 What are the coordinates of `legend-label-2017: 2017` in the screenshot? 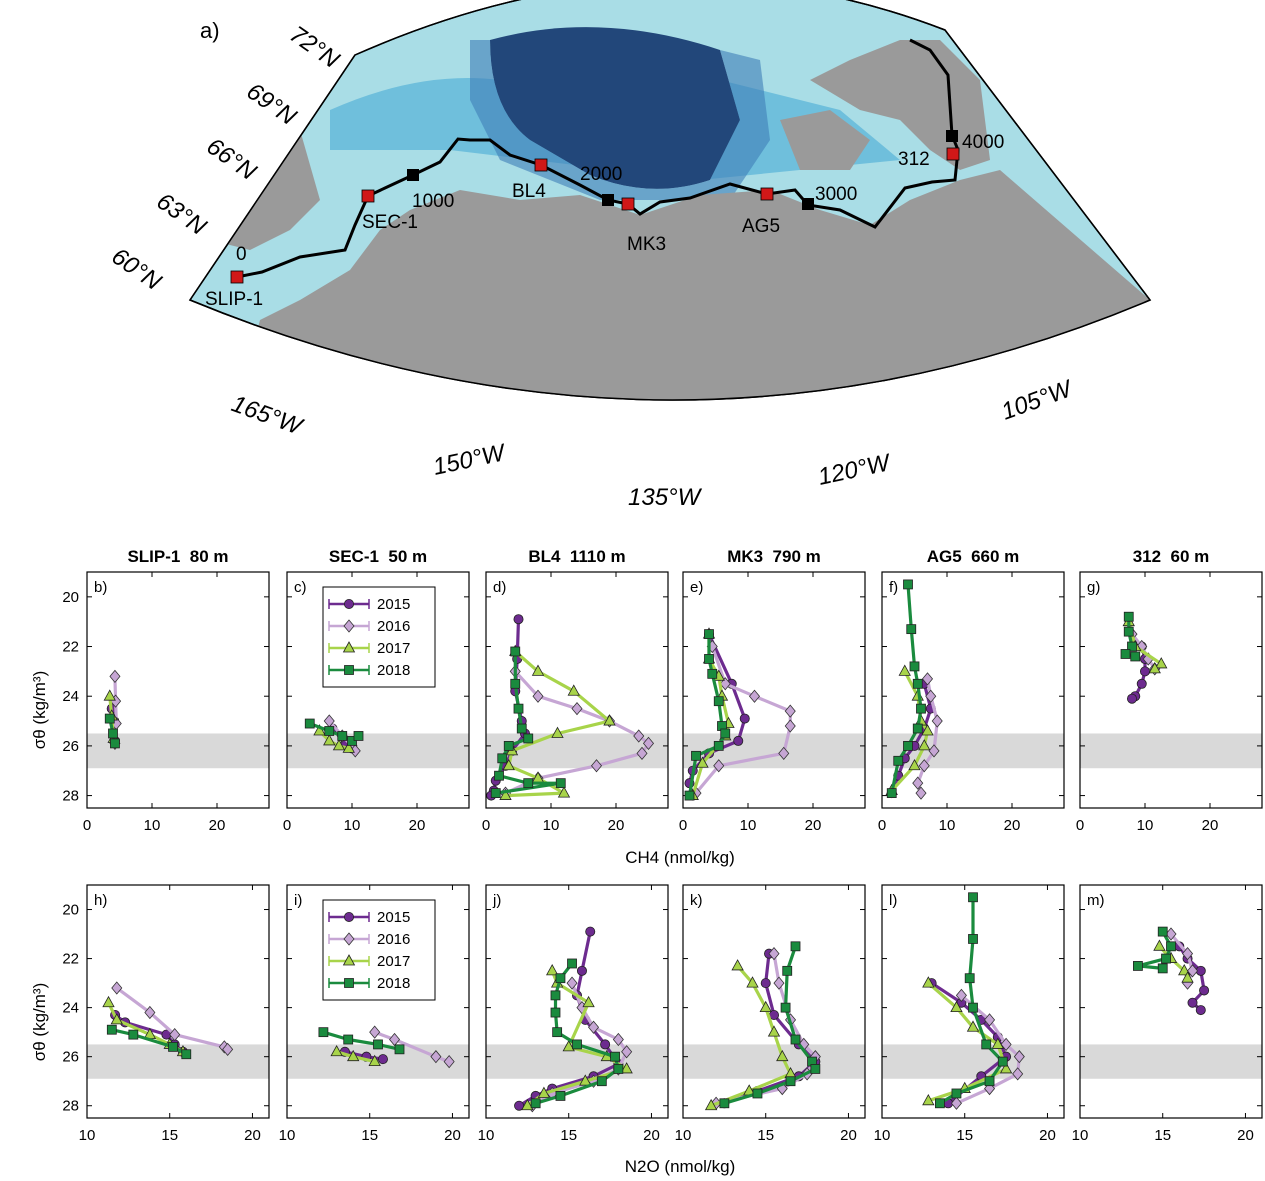 It's located at (393, 961).